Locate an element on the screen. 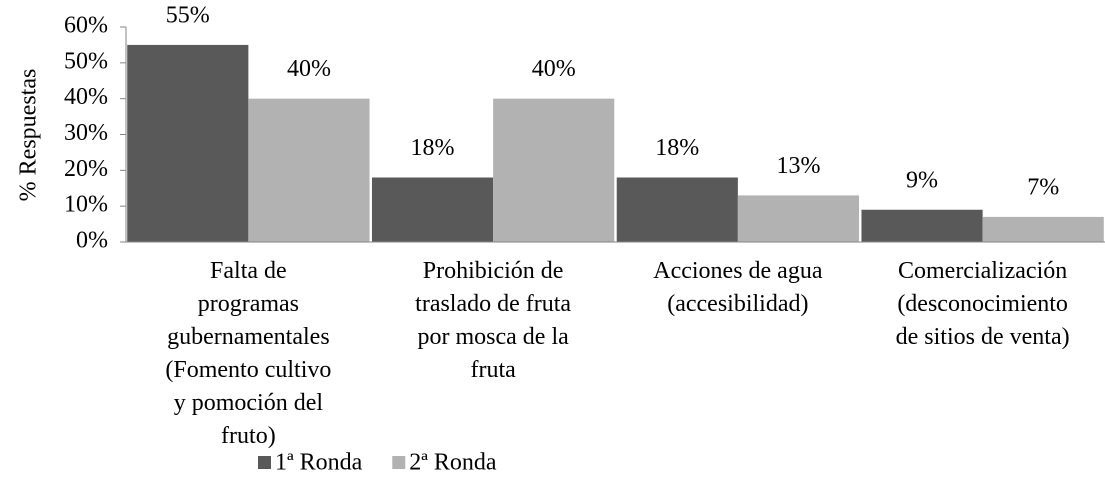 Image resolution: width=1105 pixels, height=479 pixels. y-tick-label: 40% is located at coordinates (86, 97).